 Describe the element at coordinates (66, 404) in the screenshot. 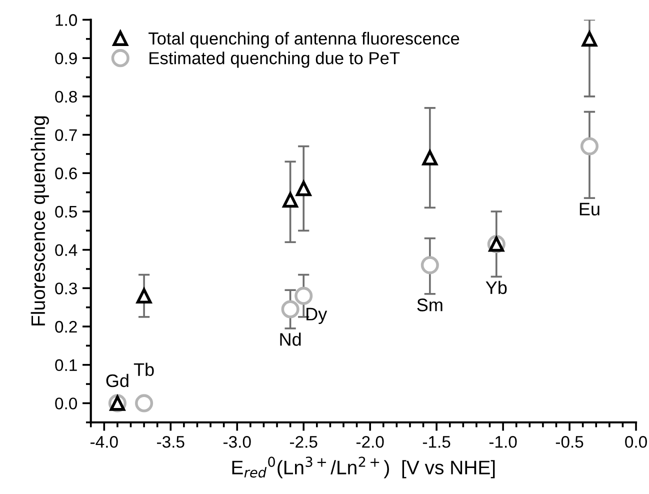

I see `y-tick-label: 0.0` at that location.